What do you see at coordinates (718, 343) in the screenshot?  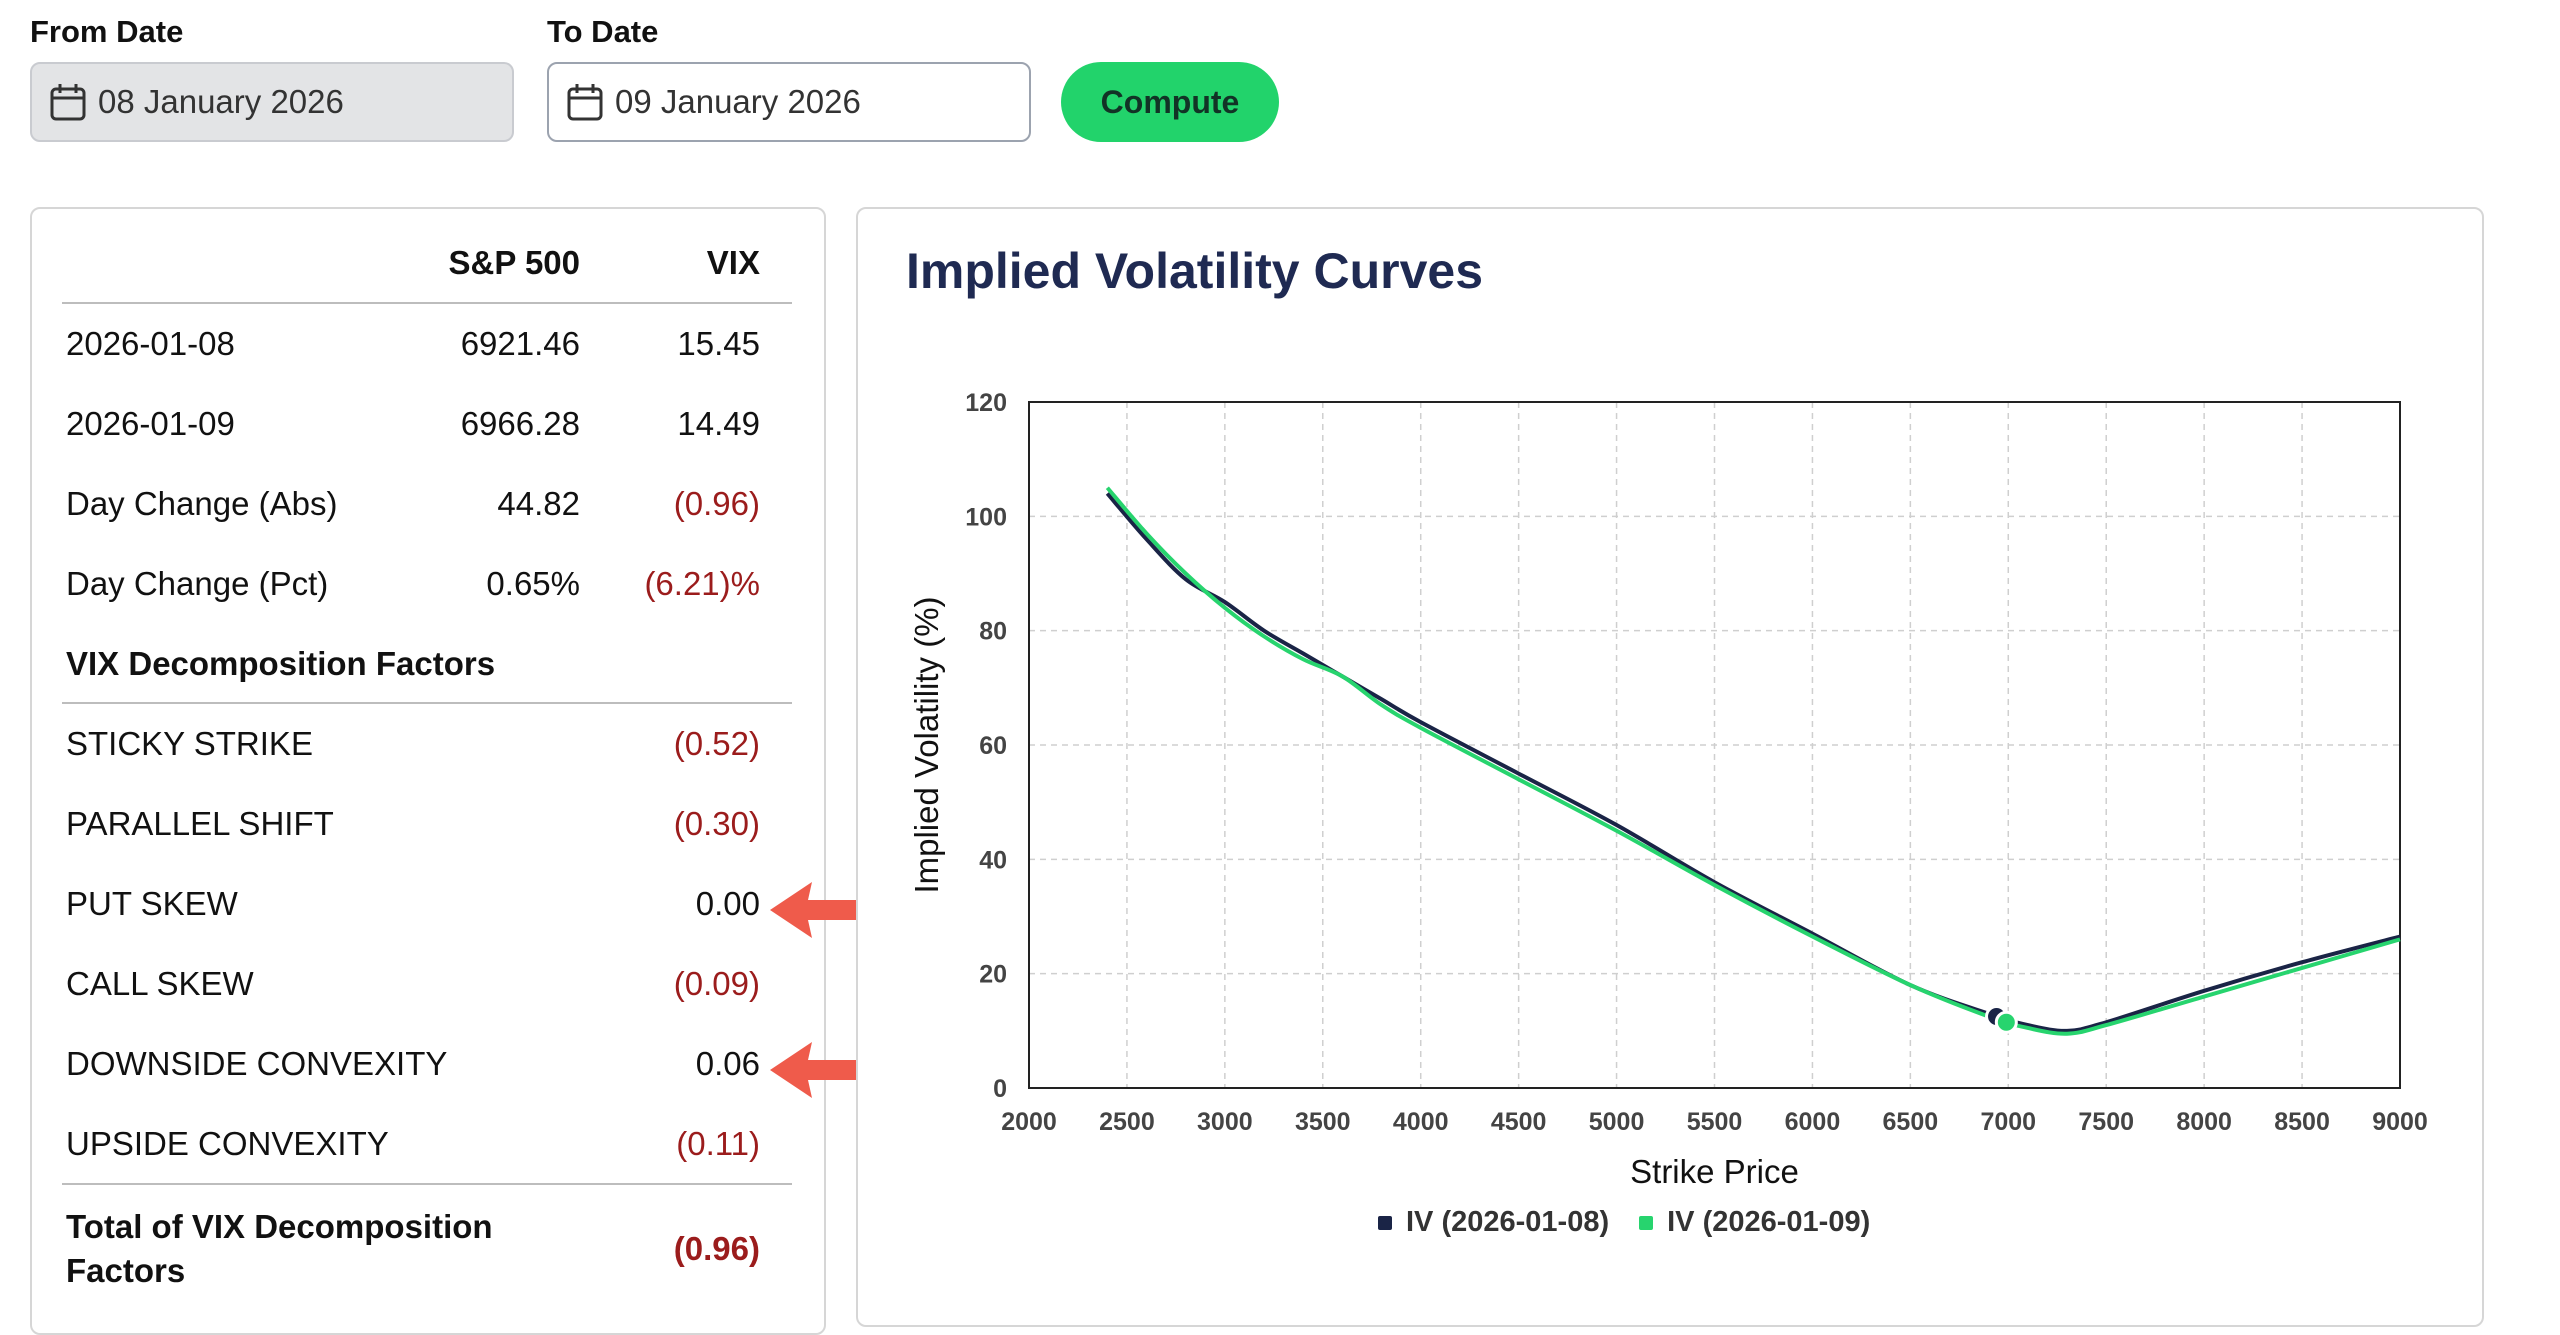 I see `row-vix: 15.45` at bounding box center [718, 343].